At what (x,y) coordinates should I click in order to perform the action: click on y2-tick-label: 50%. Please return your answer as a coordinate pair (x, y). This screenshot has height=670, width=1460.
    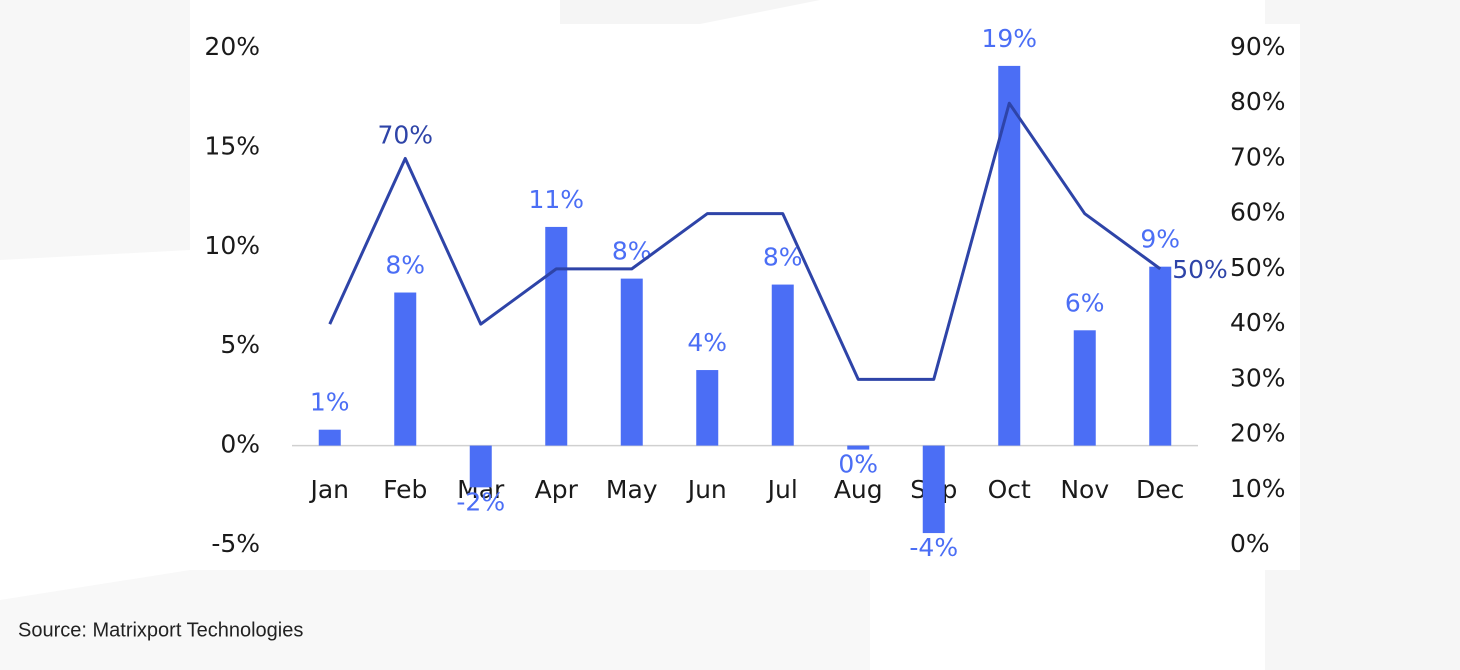
    Looking at the image, I should click on (1258, 267).